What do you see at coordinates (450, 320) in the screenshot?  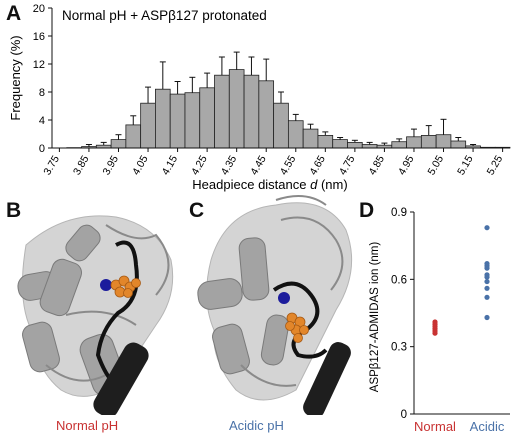 I see `dot-plot-area: 0 0.3 0.6 0.9 Normal Acidic` at bounding box center [450, 320].